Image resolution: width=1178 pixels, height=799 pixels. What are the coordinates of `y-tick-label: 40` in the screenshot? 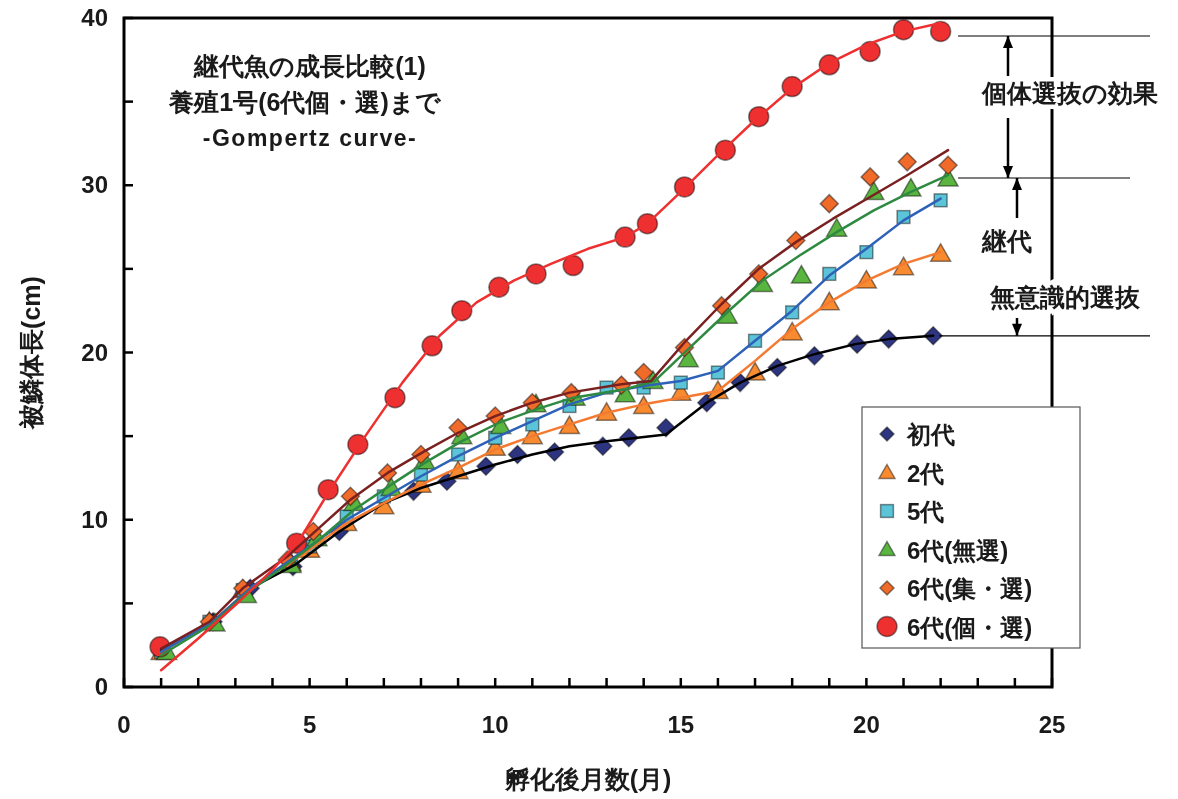 It's located at (94, 17).